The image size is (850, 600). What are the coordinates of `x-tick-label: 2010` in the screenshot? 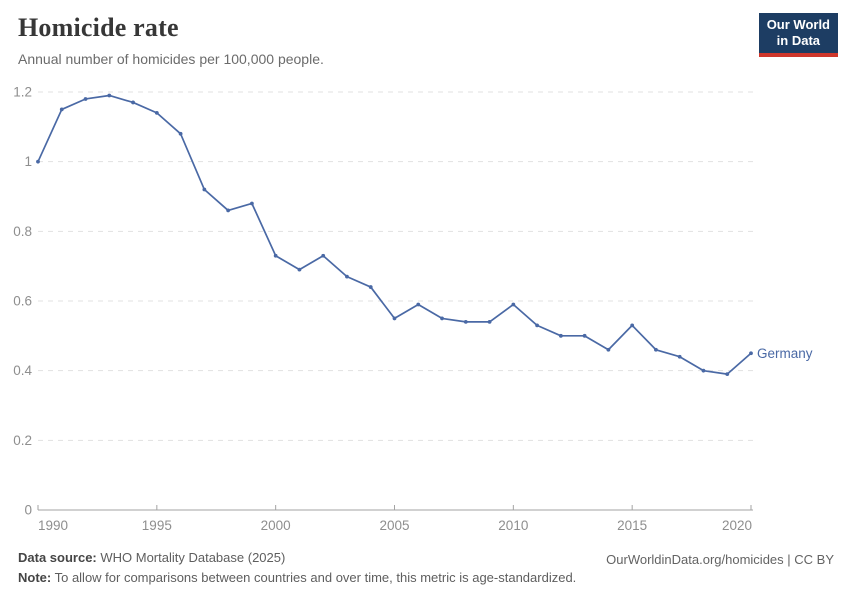 It's located at (513, 525).